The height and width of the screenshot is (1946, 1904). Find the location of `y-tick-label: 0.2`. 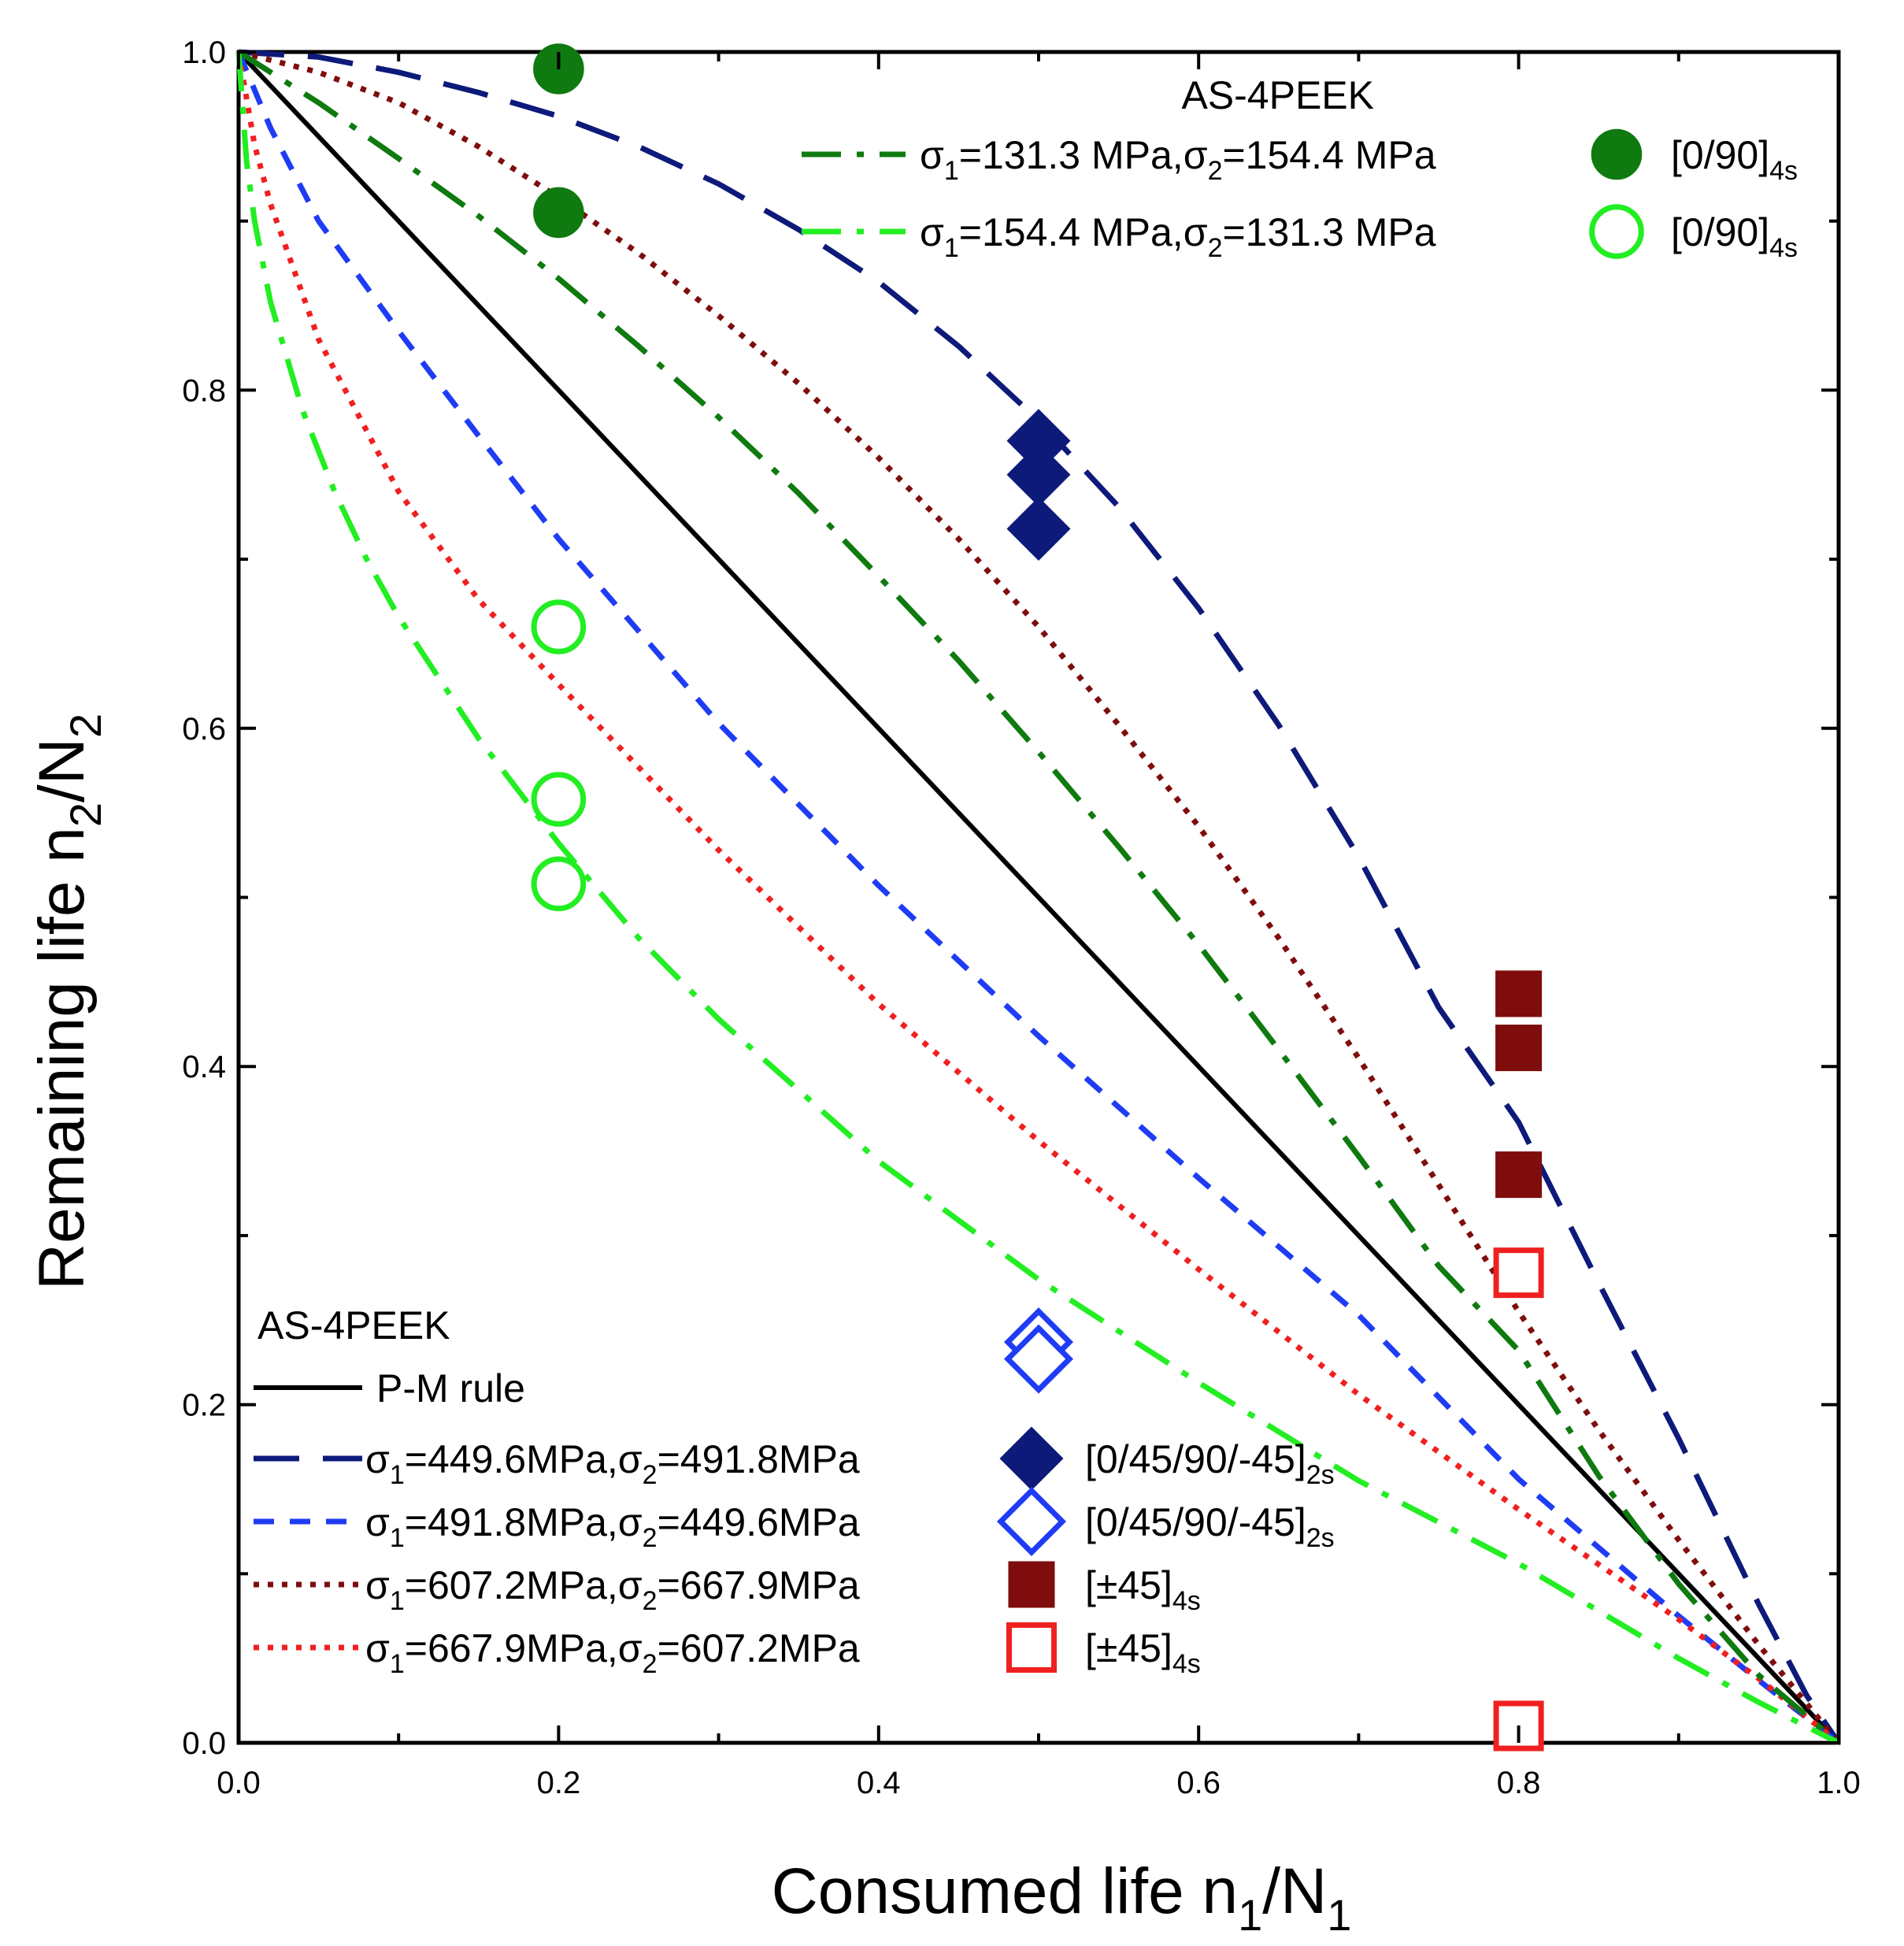

y-tick-label: 0.2 is located at coordinates (204, 1406).